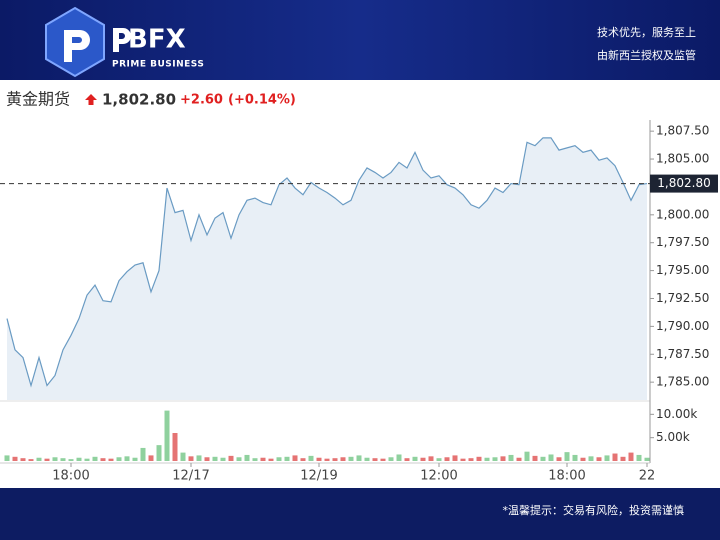  I want to click on volume-tick-label: 5.00k, so click(673, 437).